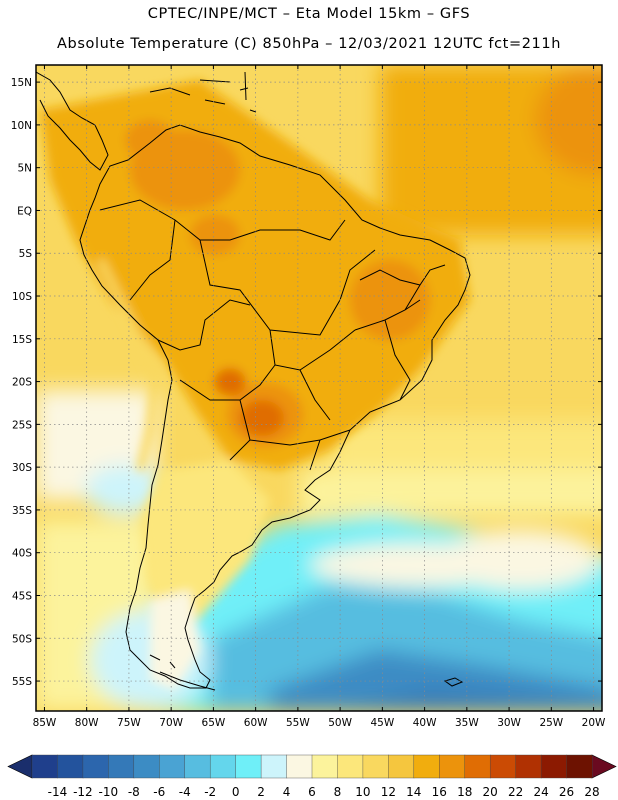 This screenshot has height=800, width=618. Describe the element at coordinates (388, 792) in the screenshot. I see `colorbar-tick-label: 12` at that location.